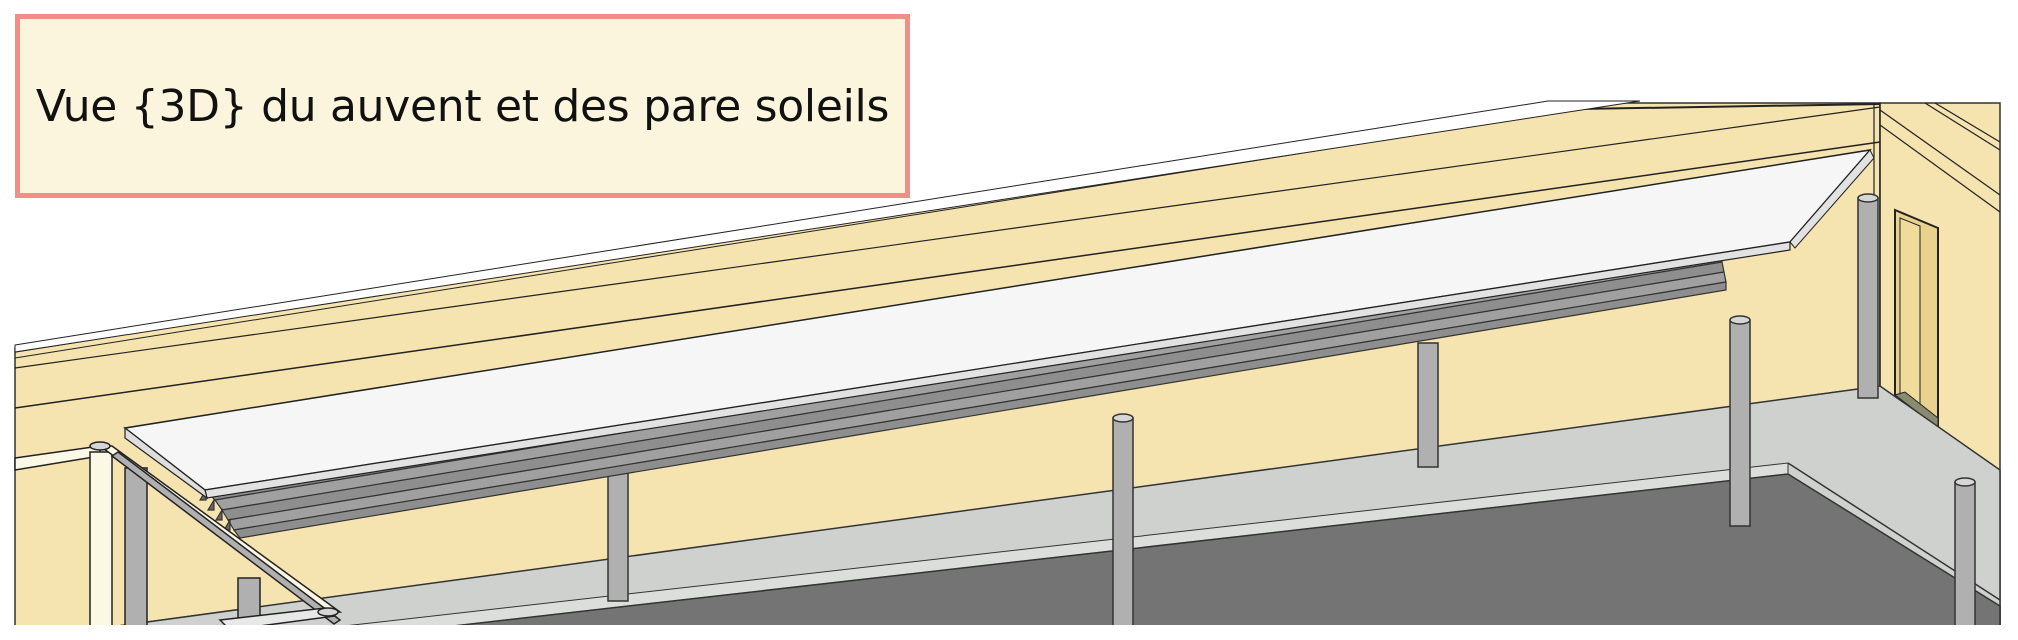  What do you see at coordinates (1009, 632) in the screenshot?
I see `view-bottom-mask` at bounding box center [1009, 632].